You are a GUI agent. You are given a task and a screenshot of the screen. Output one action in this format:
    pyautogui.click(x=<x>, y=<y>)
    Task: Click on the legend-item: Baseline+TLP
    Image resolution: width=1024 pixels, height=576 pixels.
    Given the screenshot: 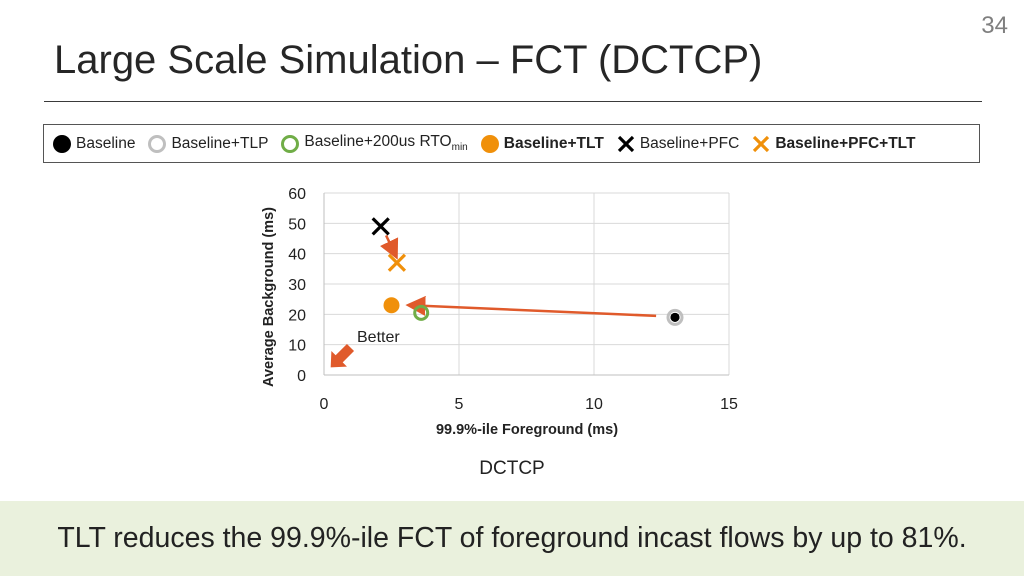 What is the action you would take?
    pyautogui.click(x=207, y=144)
    